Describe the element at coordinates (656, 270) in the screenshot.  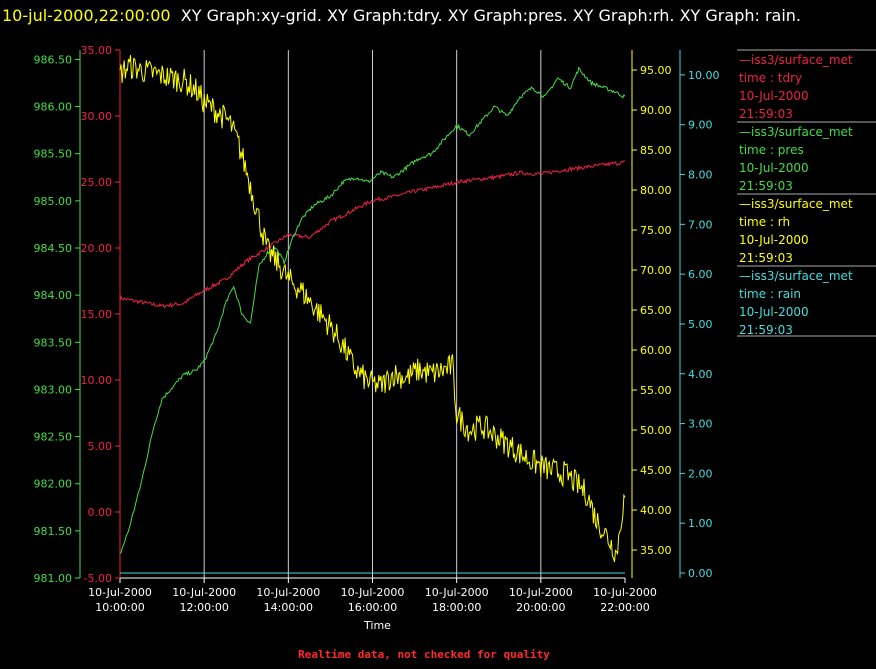
I see `rh-tick-label: 70.00` at that location.